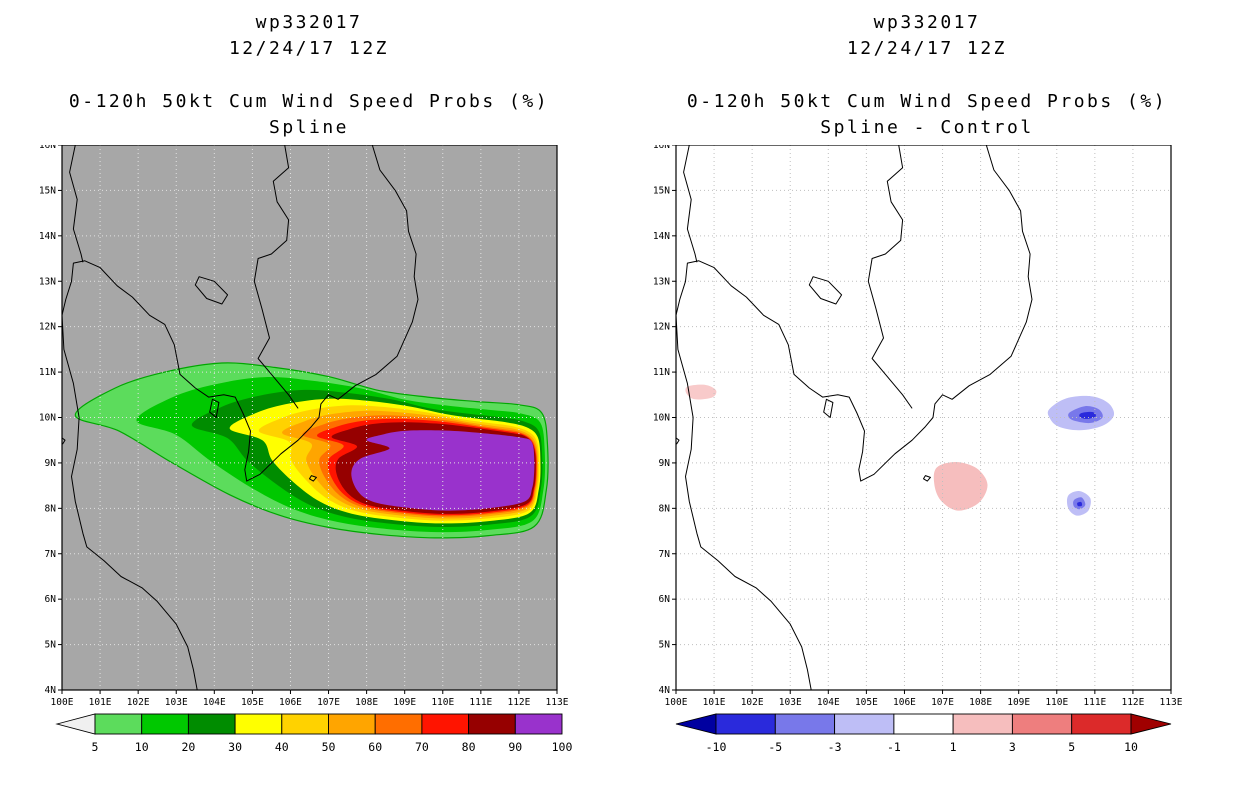  I want to click on svg-text: 90, so click(515, 747).